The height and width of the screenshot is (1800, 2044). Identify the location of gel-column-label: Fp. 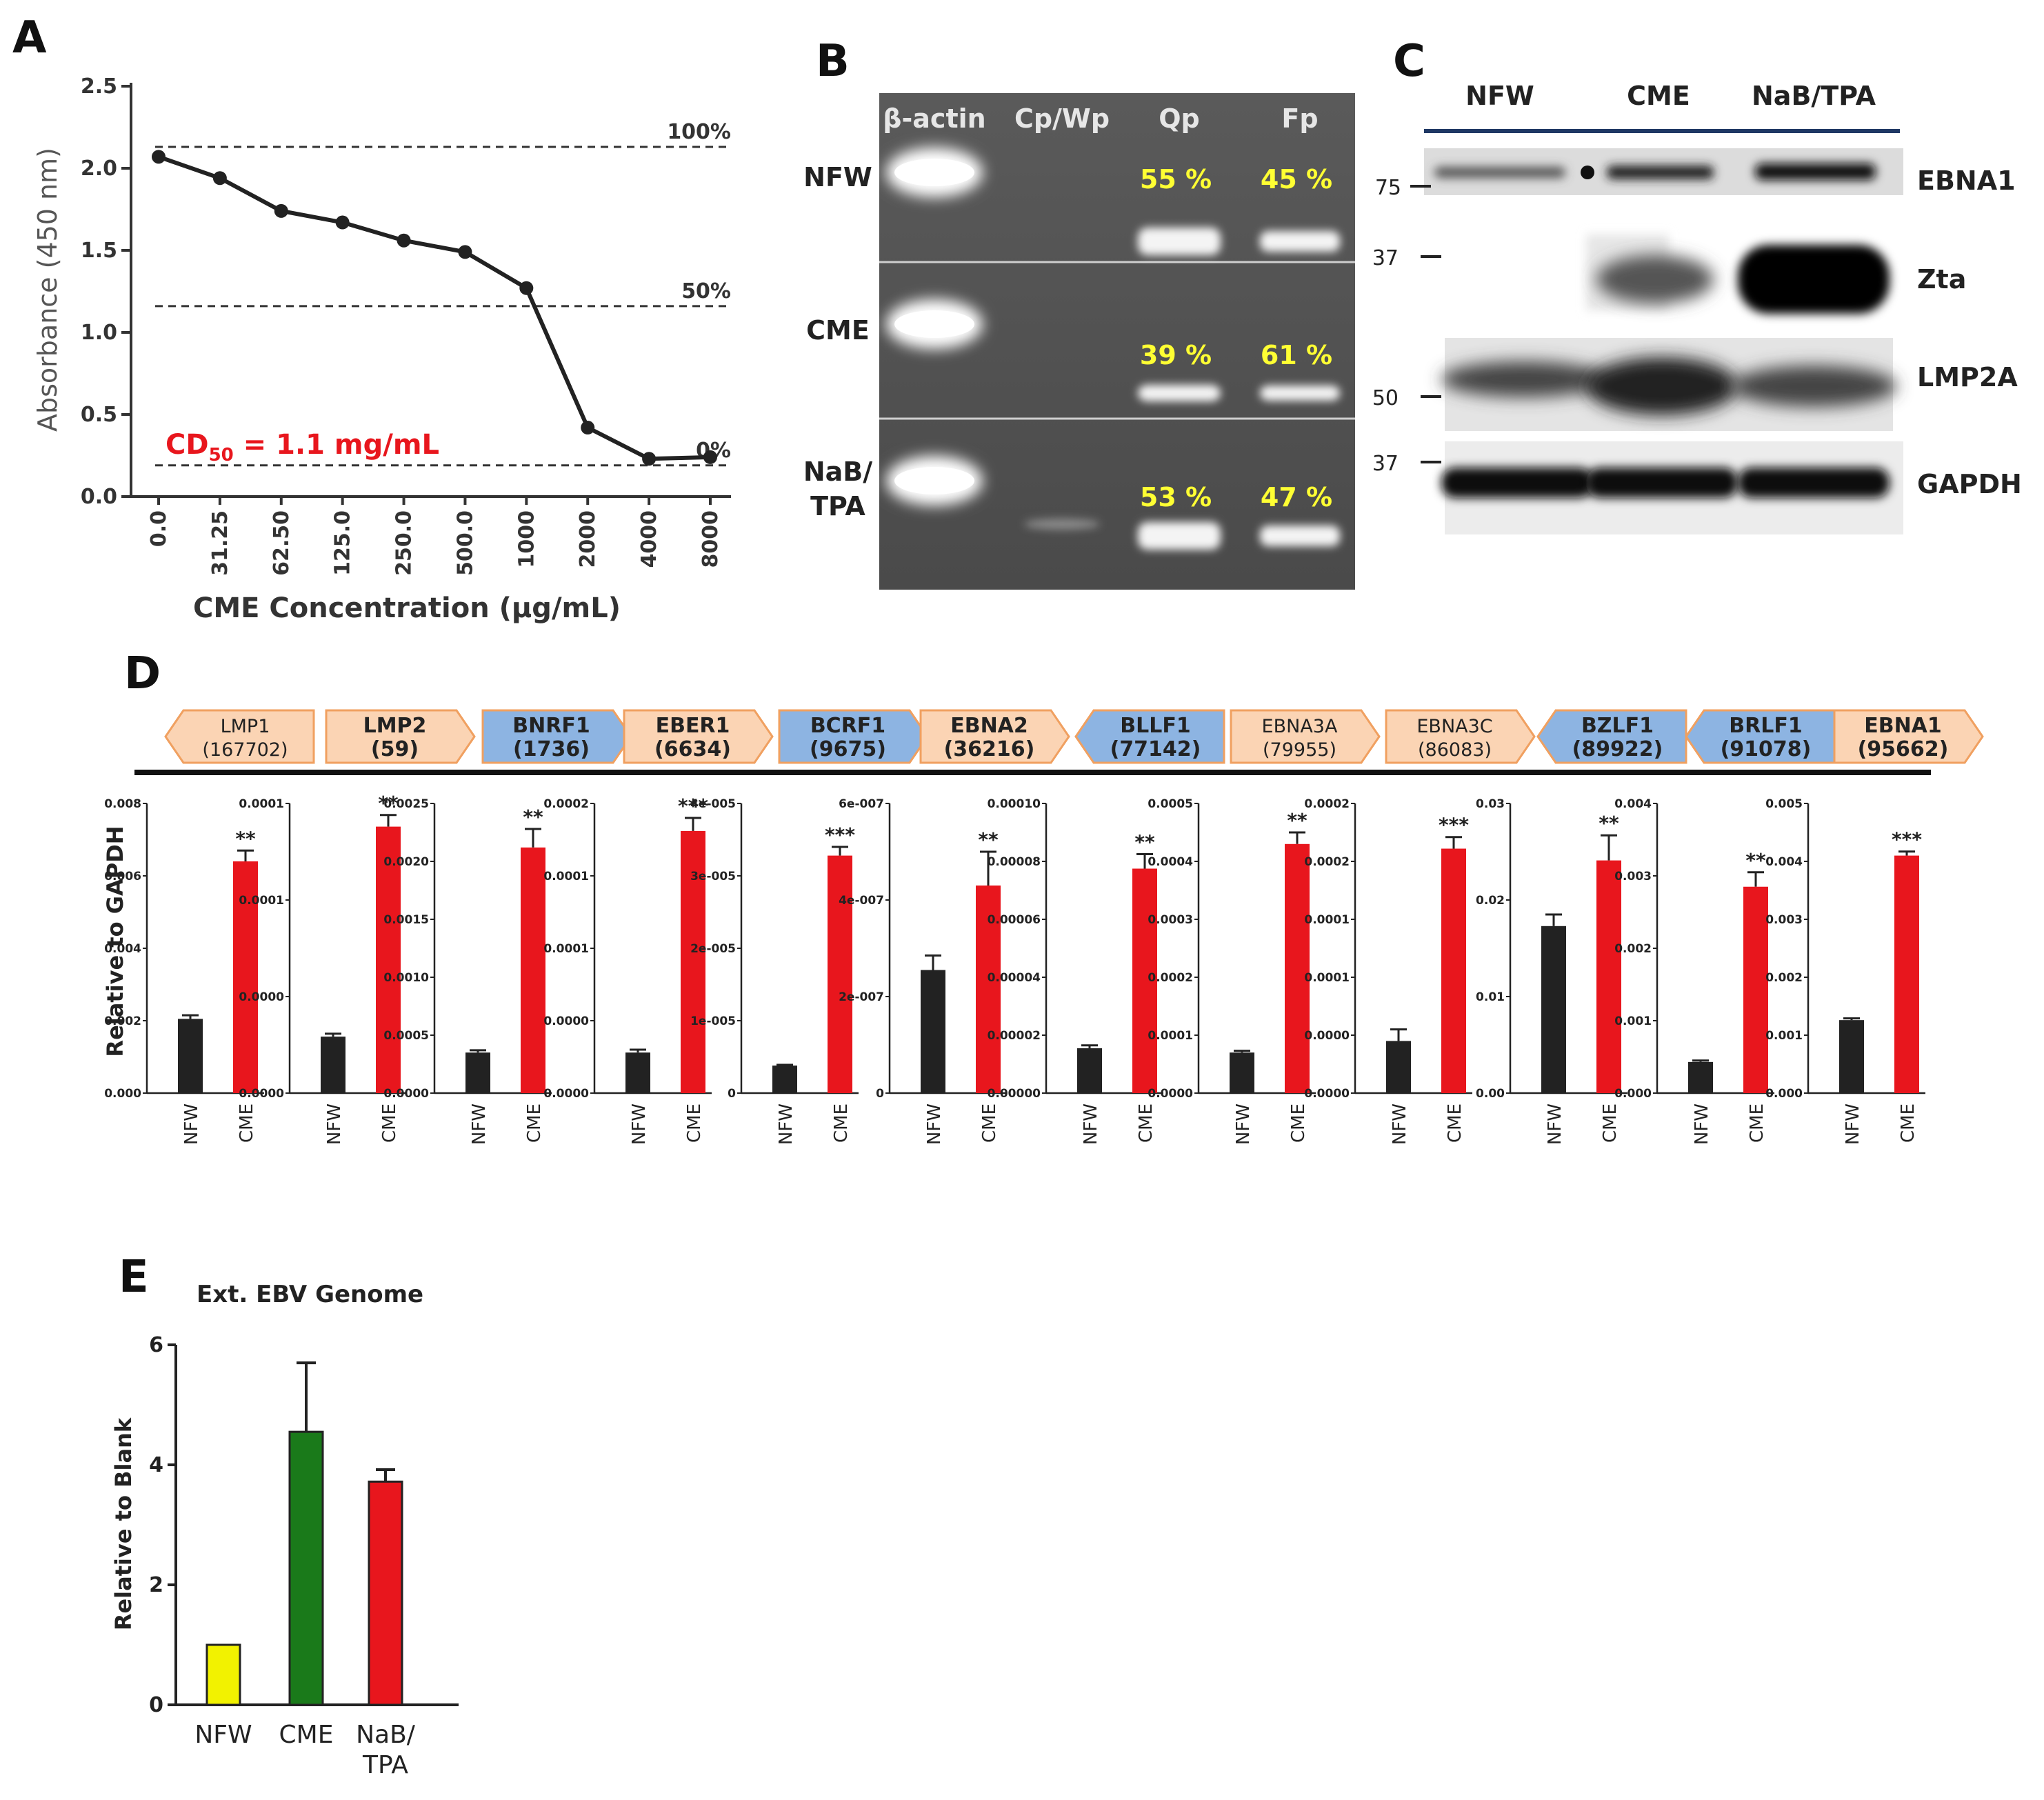
(1299, 118).